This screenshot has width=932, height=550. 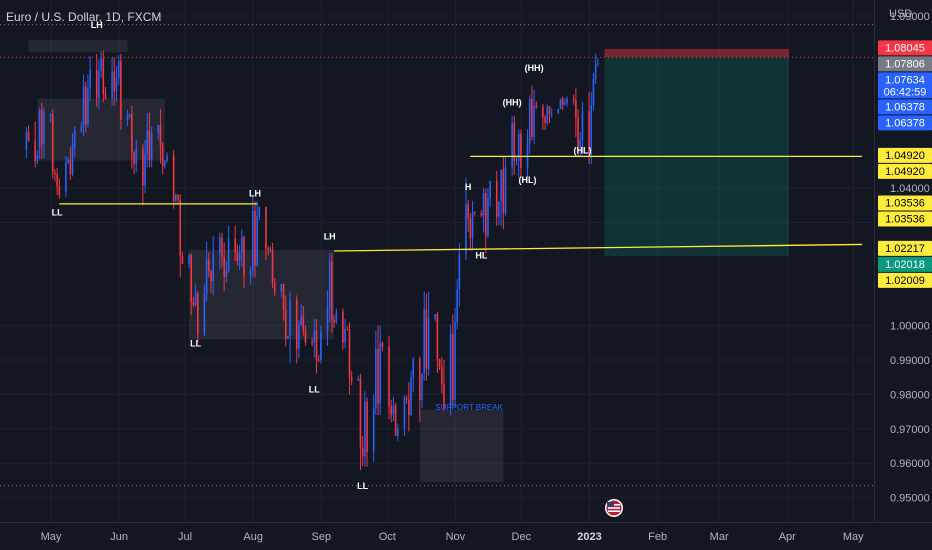 I want to click on price-tick-label: 0.95000, so click(x=910, y=499).